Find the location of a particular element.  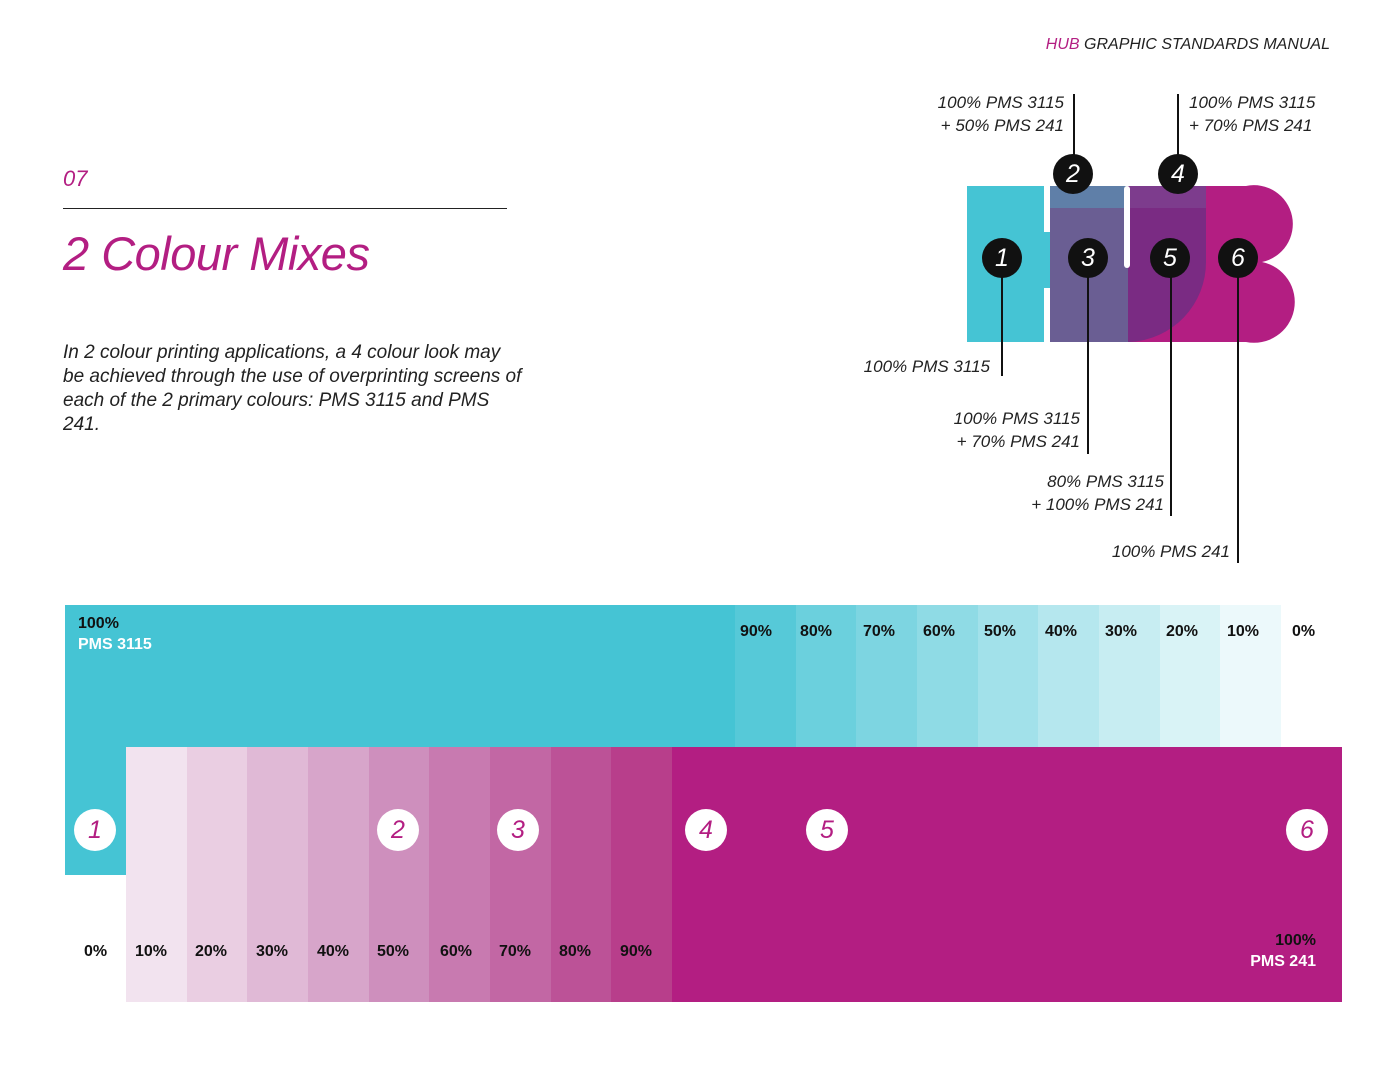

logo-marker-6: 6 is located at coordinates (1238, 258).